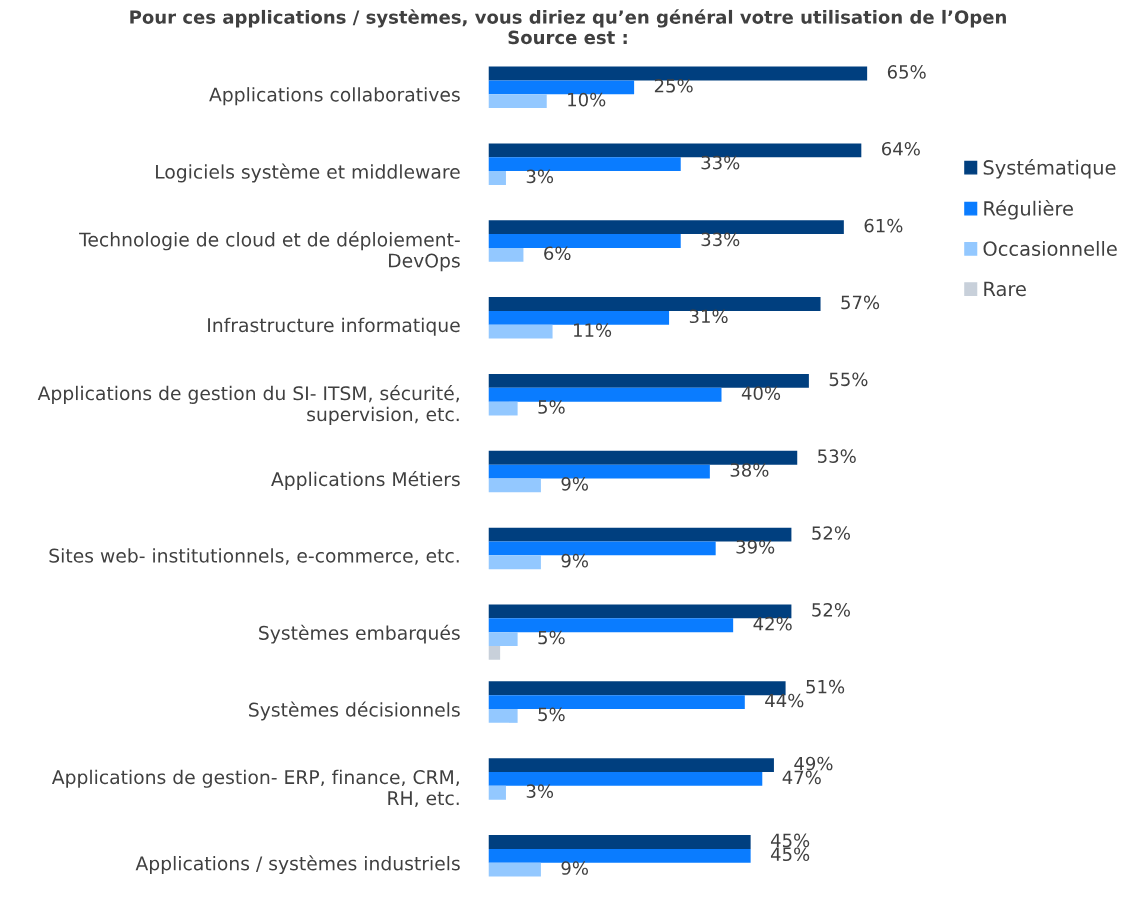 This screenshot has height=918, width=1136. What do you see at coordinates (1028, 209) in the screenshot?
I see `legend-label: Régulière` at bounding box center [1028, 209].